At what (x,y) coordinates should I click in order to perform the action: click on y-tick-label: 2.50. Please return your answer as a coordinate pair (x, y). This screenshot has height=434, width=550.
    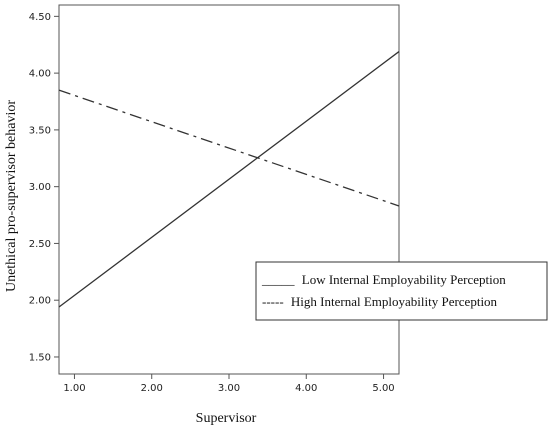
    Looking at the image, I should click on (40, 244).